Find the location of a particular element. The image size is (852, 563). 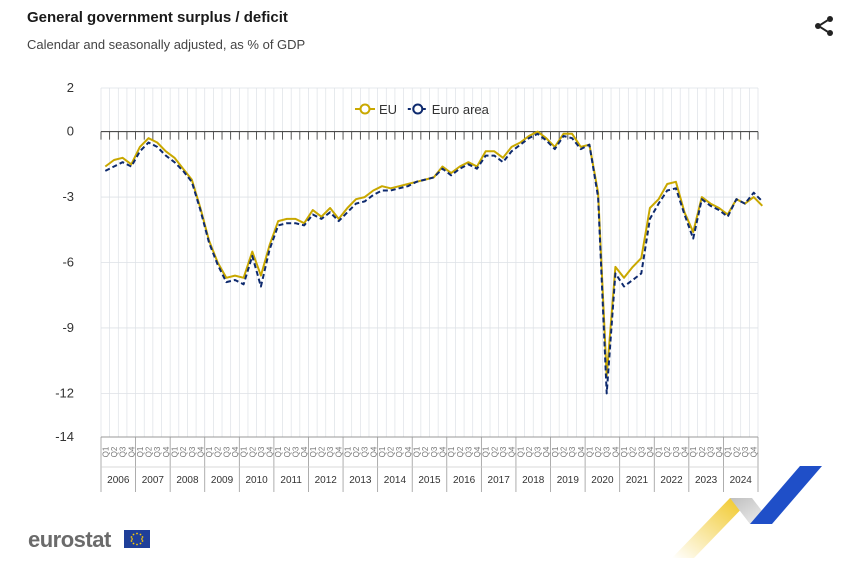

y-tick-label: -14 is located at coordinates (64, 436).